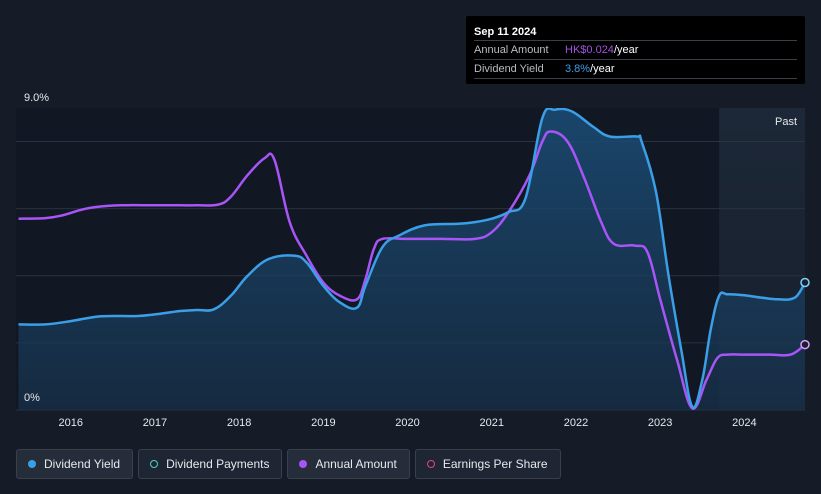 Image resolution: width=821 pixels, height=494 pixels. I want to click on x-tick-label: 2016, so click(70, 423).